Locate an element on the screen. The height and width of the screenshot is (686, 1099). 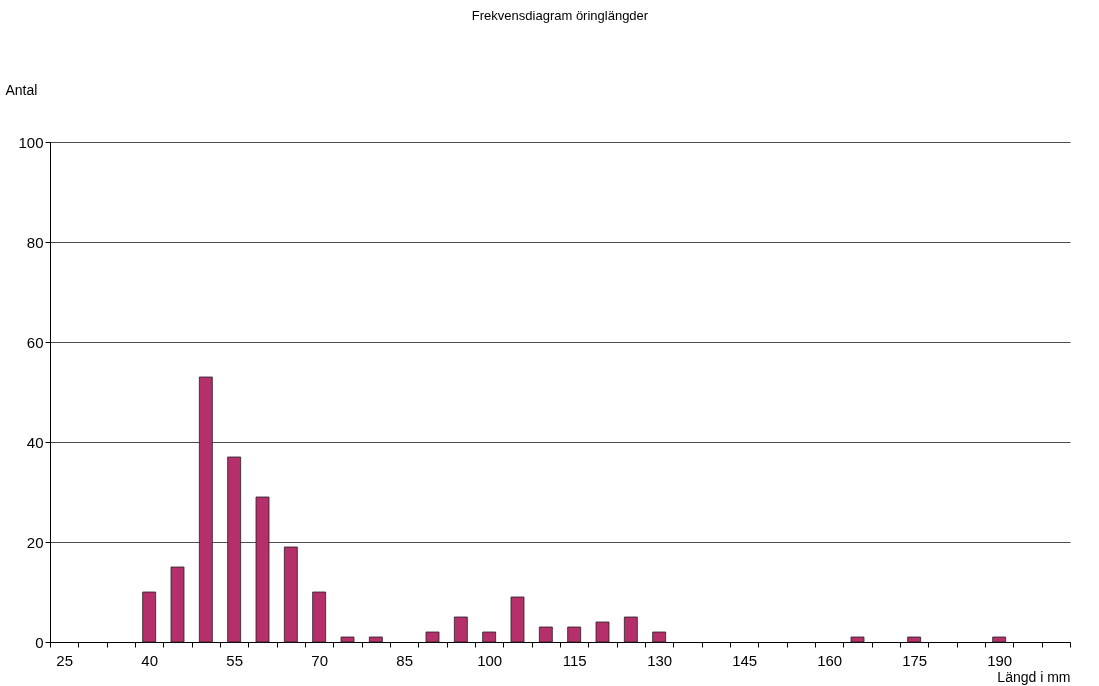
x-tick-label: 55 is located at coordinates (235, 660).